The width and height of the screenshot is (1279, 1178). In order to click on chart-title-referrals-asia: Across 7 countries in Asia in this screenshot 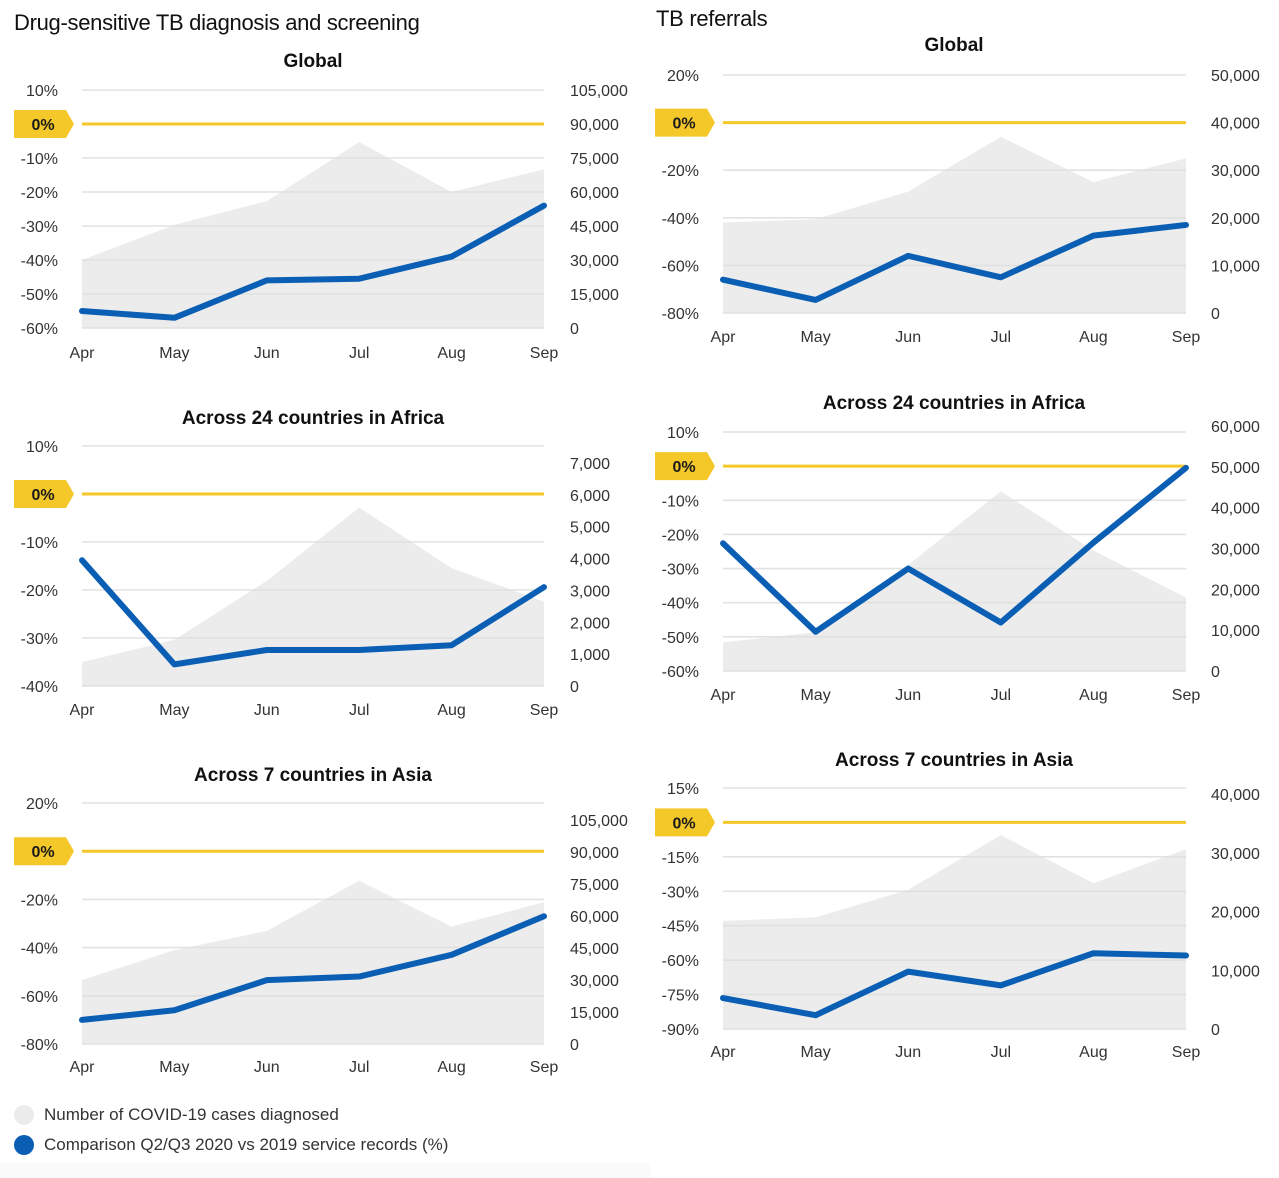, I will do `click(954, 760)`.